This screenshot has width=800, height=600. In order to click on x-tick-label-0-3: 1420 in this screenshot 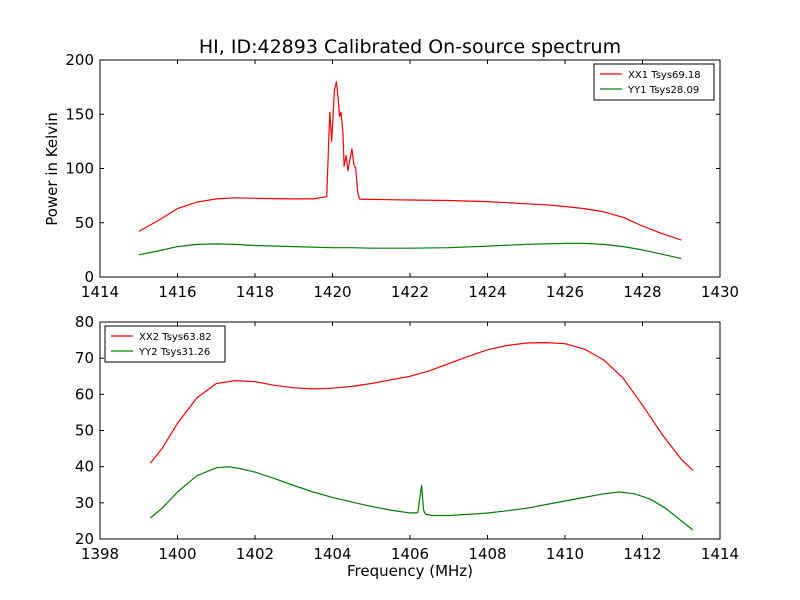, I will do `click(332, 292)`.